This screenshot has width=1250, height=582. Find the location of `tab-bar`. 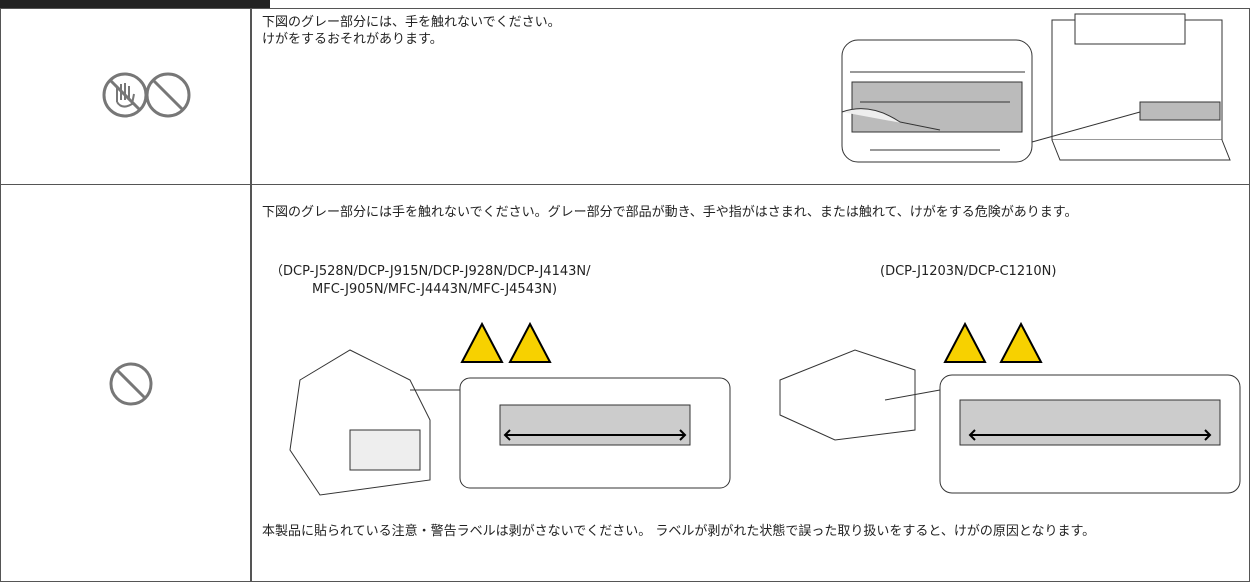

tab-bar is located at coordinates (135, 4).